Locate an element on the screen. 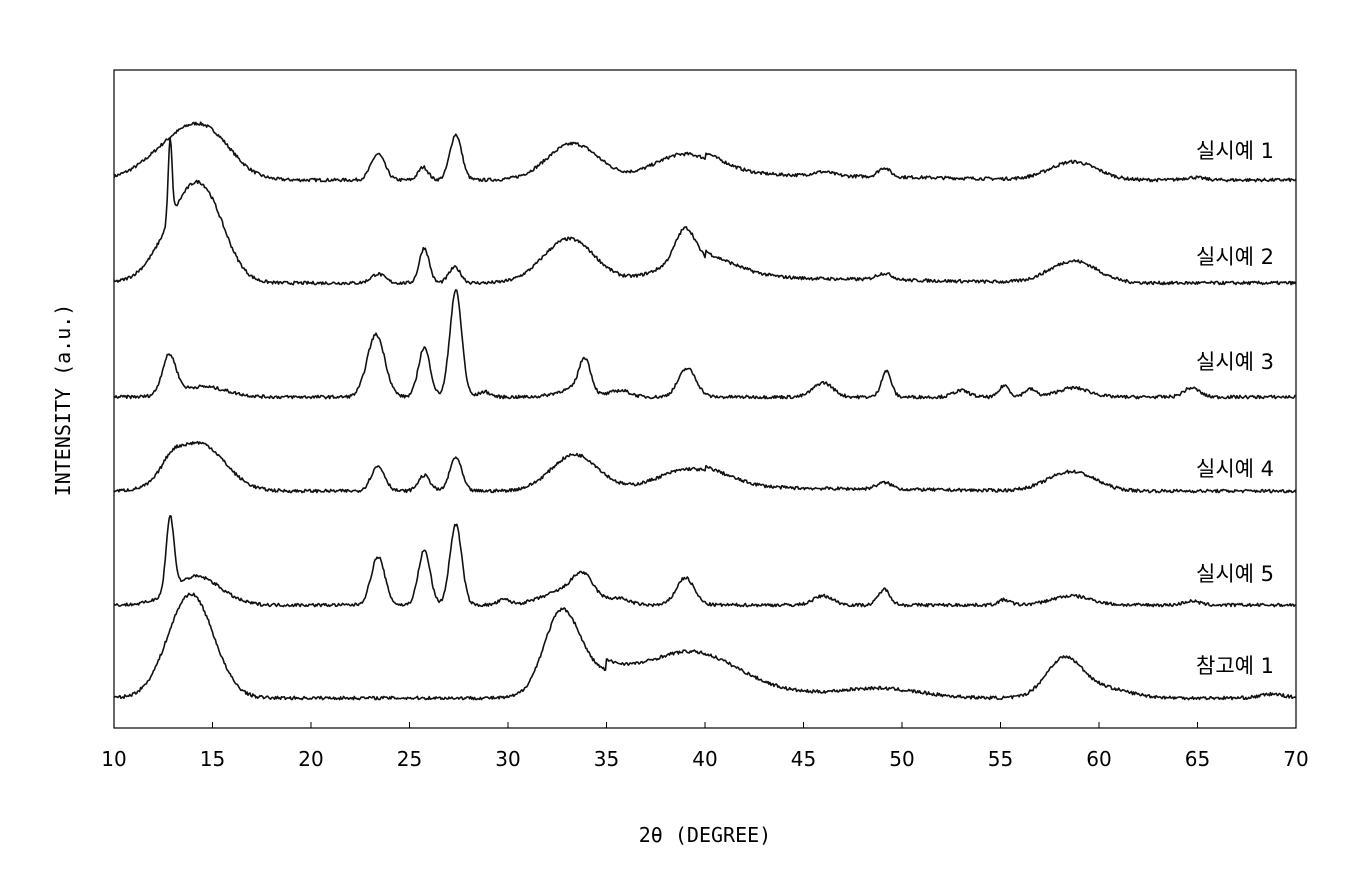 This screenshot has width=1348, height=890. x-tick-label: 55 is located at coordinates (1000, 759).